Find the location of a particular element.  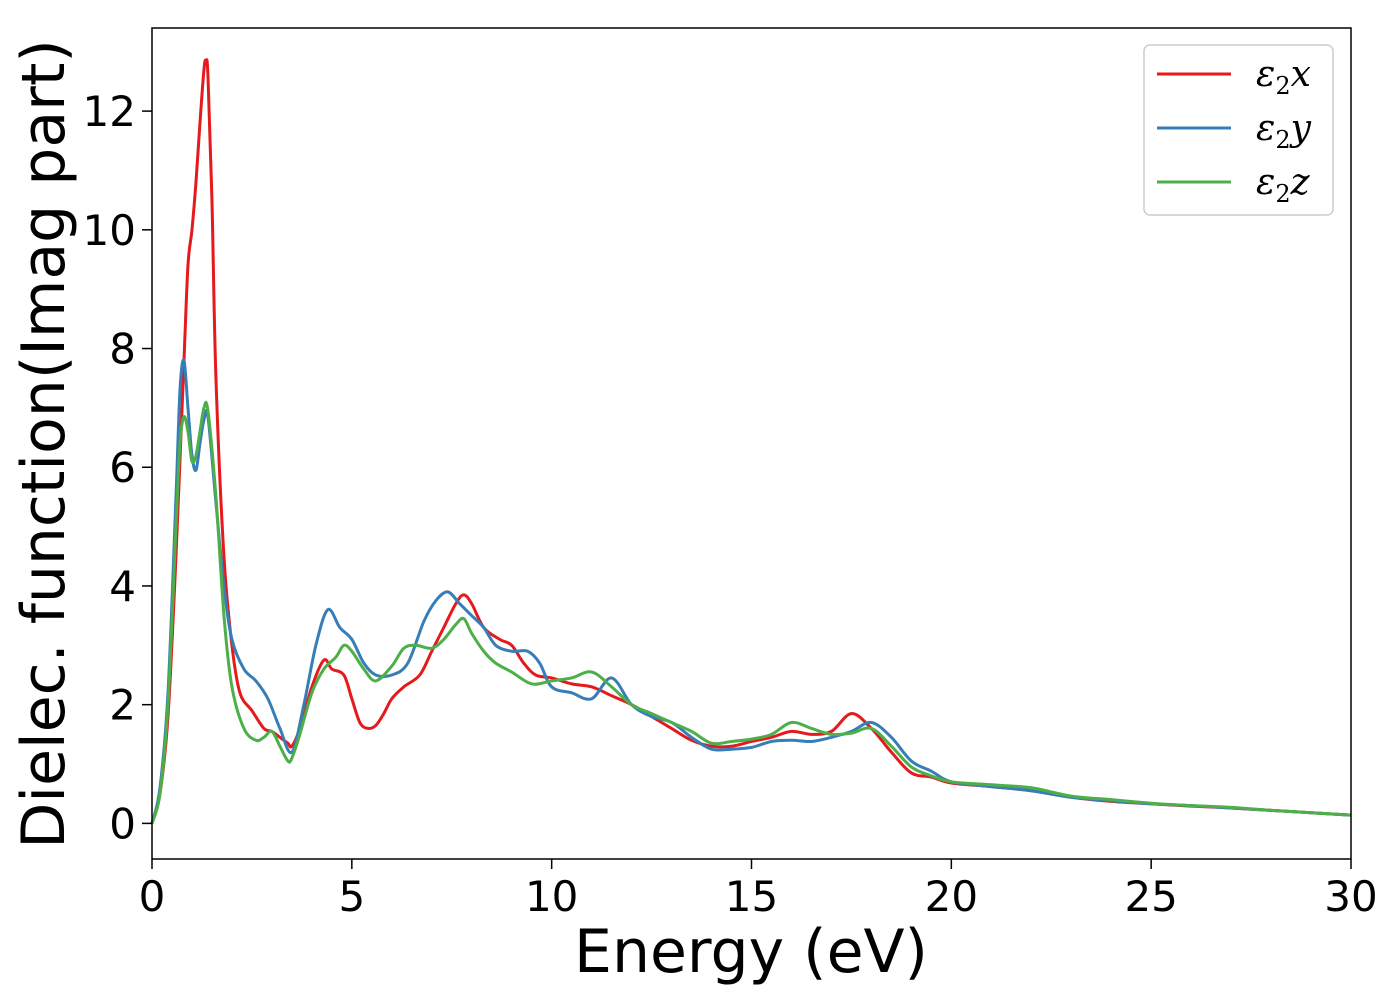

y-tick-label: 10 is located at coordinates (109, 230).